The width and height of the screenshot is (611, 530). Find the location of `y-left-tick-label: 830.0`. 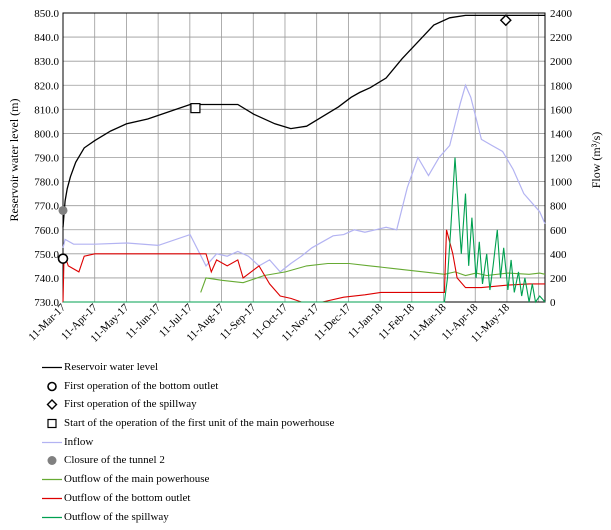

y-left-tick-label: 830.0 is located at coordinates (46, 62).